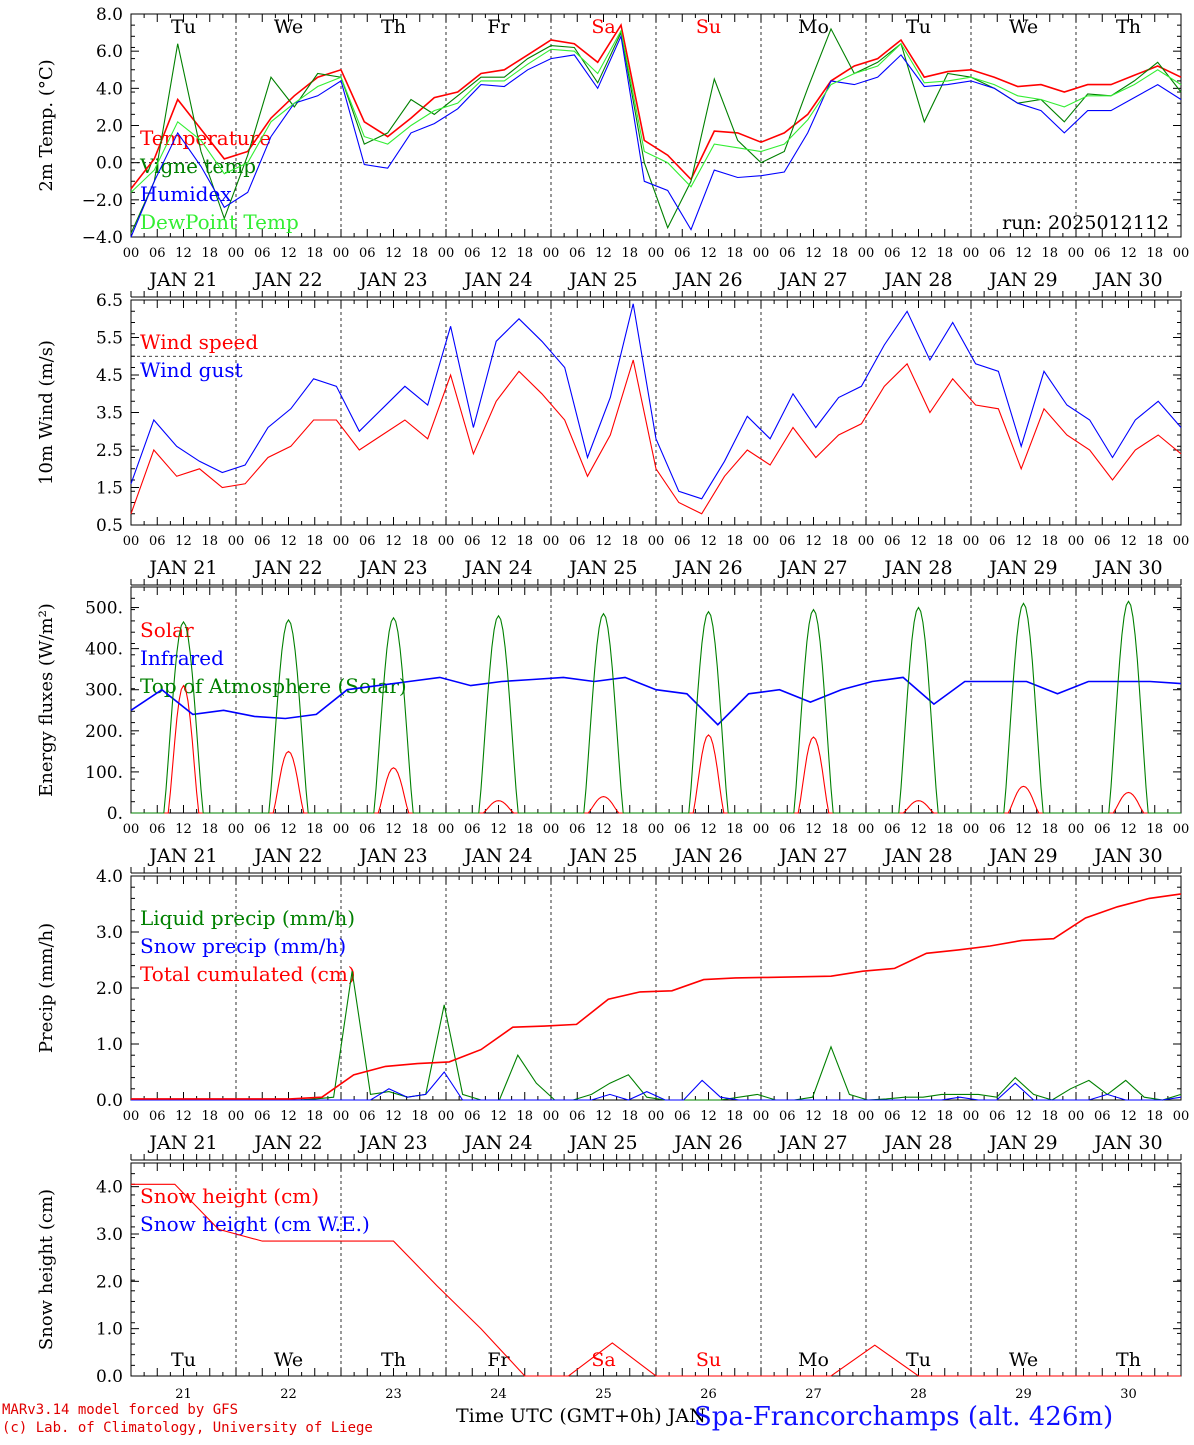 This screenshot has width=1194, height=1445. Describe the element at coordinates (288, 1394) in the screenshot. I see `day-number-label: 22` at that location.